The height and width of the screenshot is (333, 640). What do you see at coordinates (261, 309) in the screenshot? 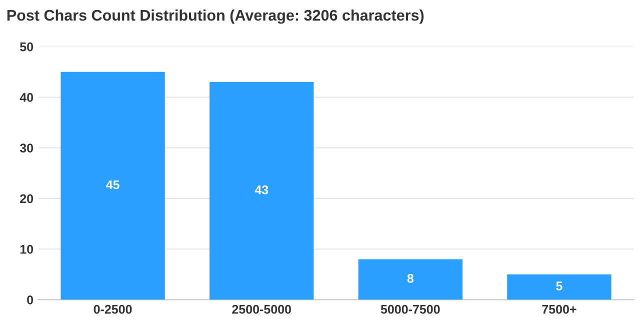
I see `x-tick-label: 2500-5000` at bounding box center [261, 309].